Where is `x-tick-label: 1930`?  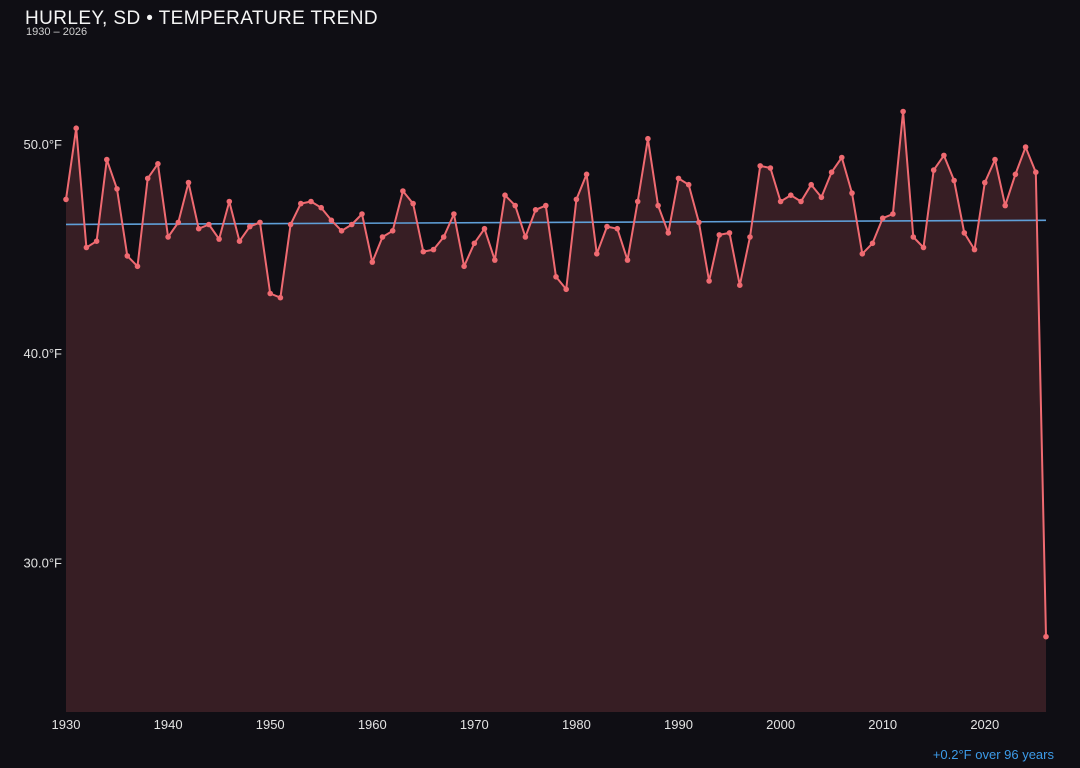
x-tick-label: 1930 is located at coordinates (66, 724).